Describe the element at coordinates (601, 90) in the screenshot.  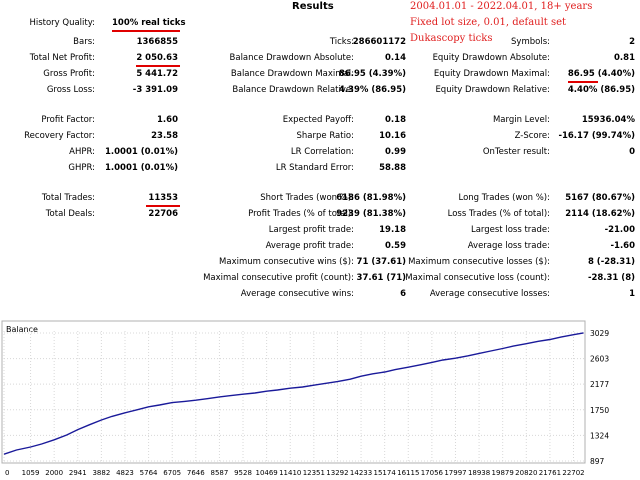
I see `equity-dd-relative-value: 4.40% (86.95)` at that location.